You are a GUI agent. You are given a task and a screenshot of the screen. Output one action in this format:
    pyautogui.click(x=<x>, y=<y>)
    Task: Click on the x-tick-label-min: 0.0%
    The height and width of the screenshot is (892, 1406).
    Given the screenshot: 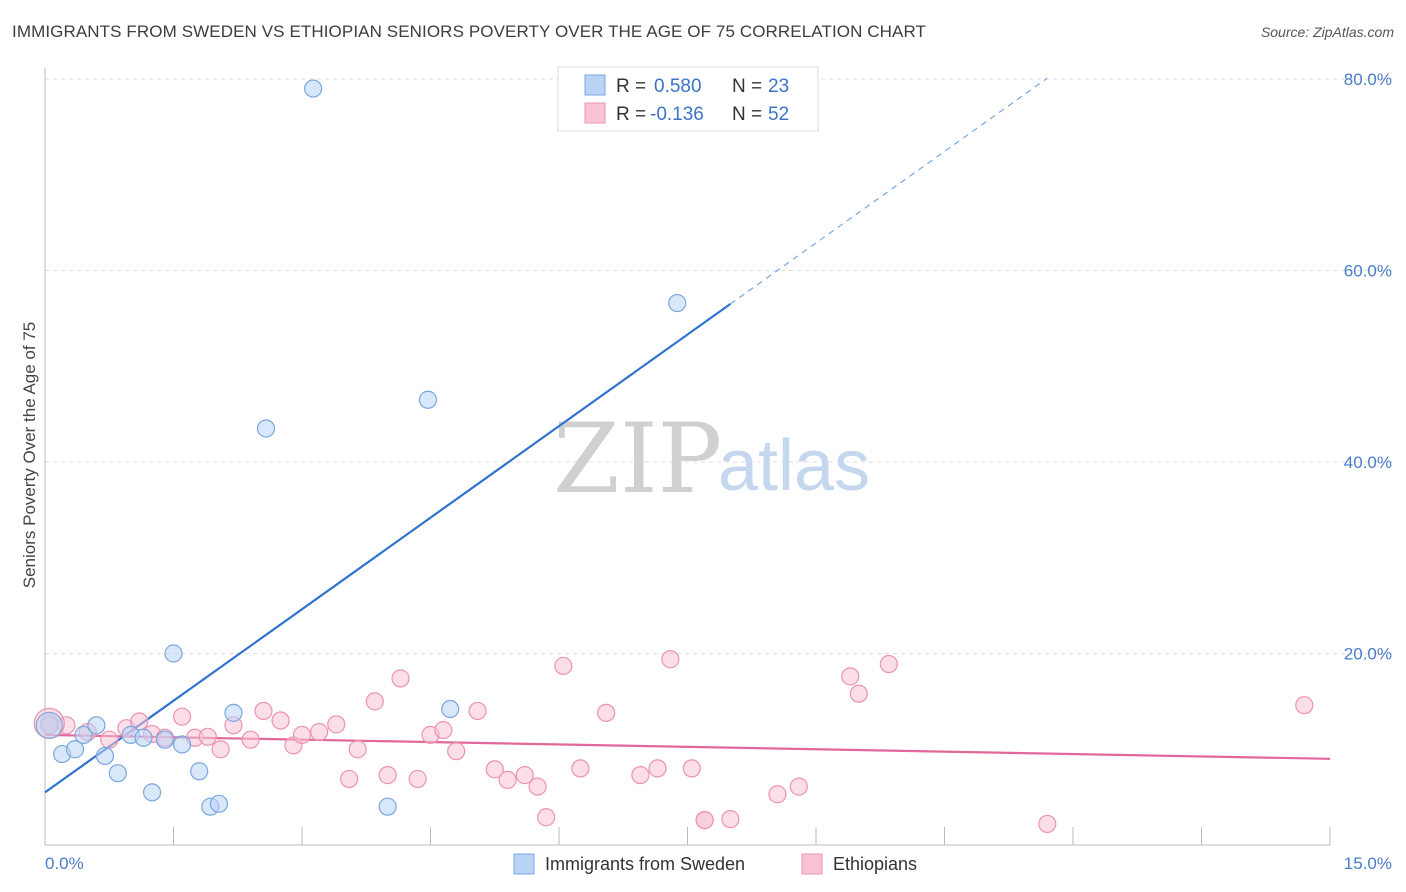 What is the action you would take?
    pyautogui.click(x=64, y=863)
    